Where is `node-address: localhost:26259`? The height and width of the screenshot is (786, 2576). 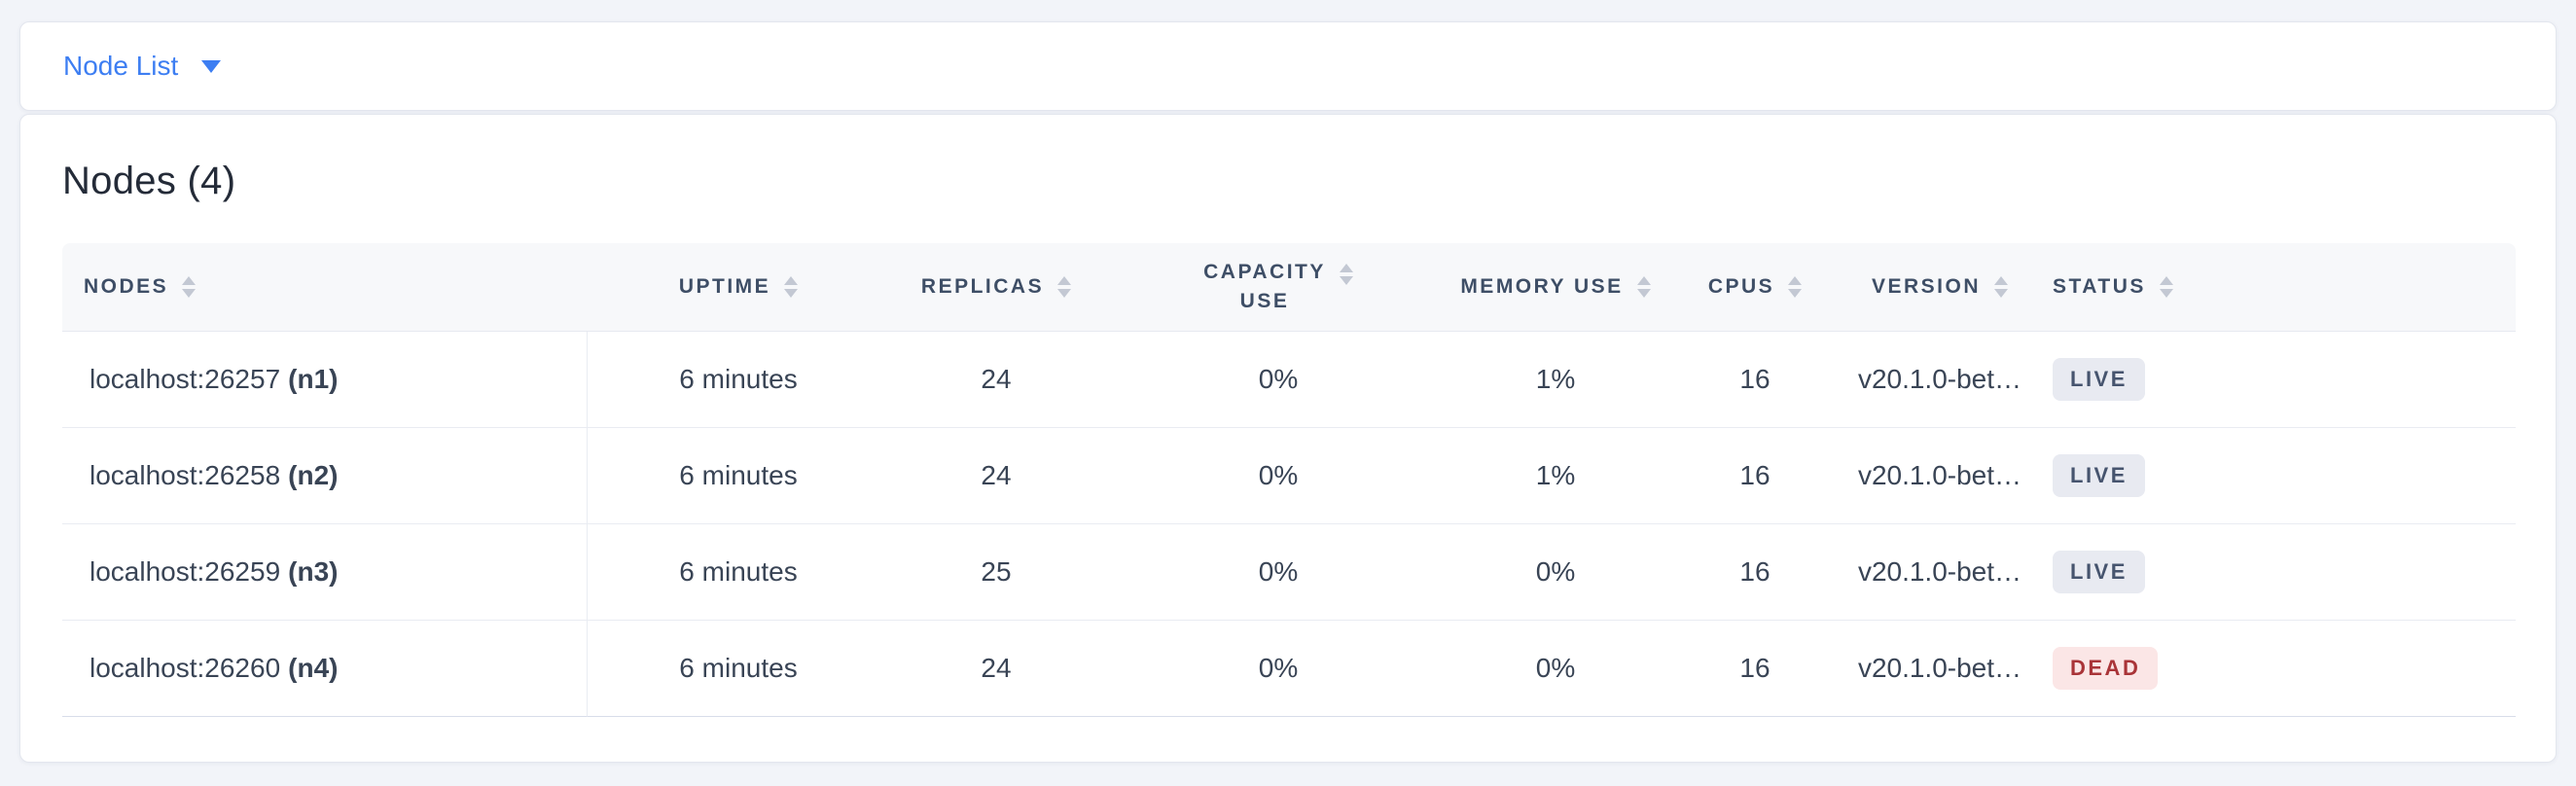
node-address: localhost:26259 is located at coordinates (185, 571).